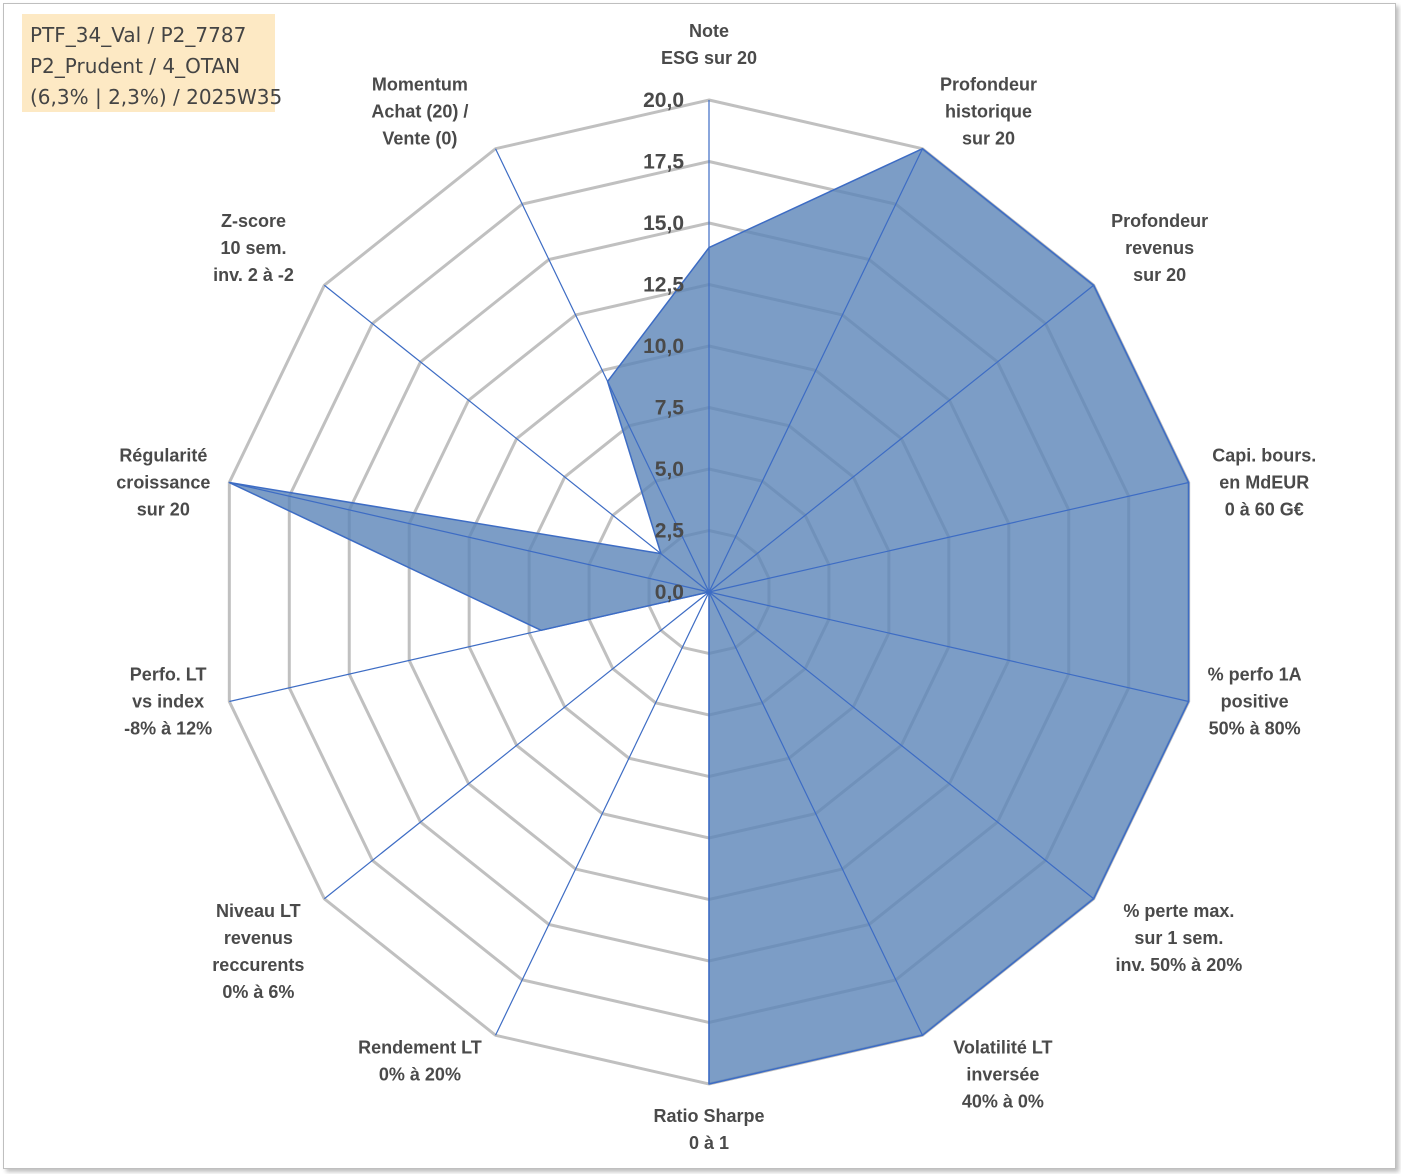 The height and width of the screenshot is (1174, 1401). I want to click on axis-label-line: 0% à 20%, so click(420, 1074).